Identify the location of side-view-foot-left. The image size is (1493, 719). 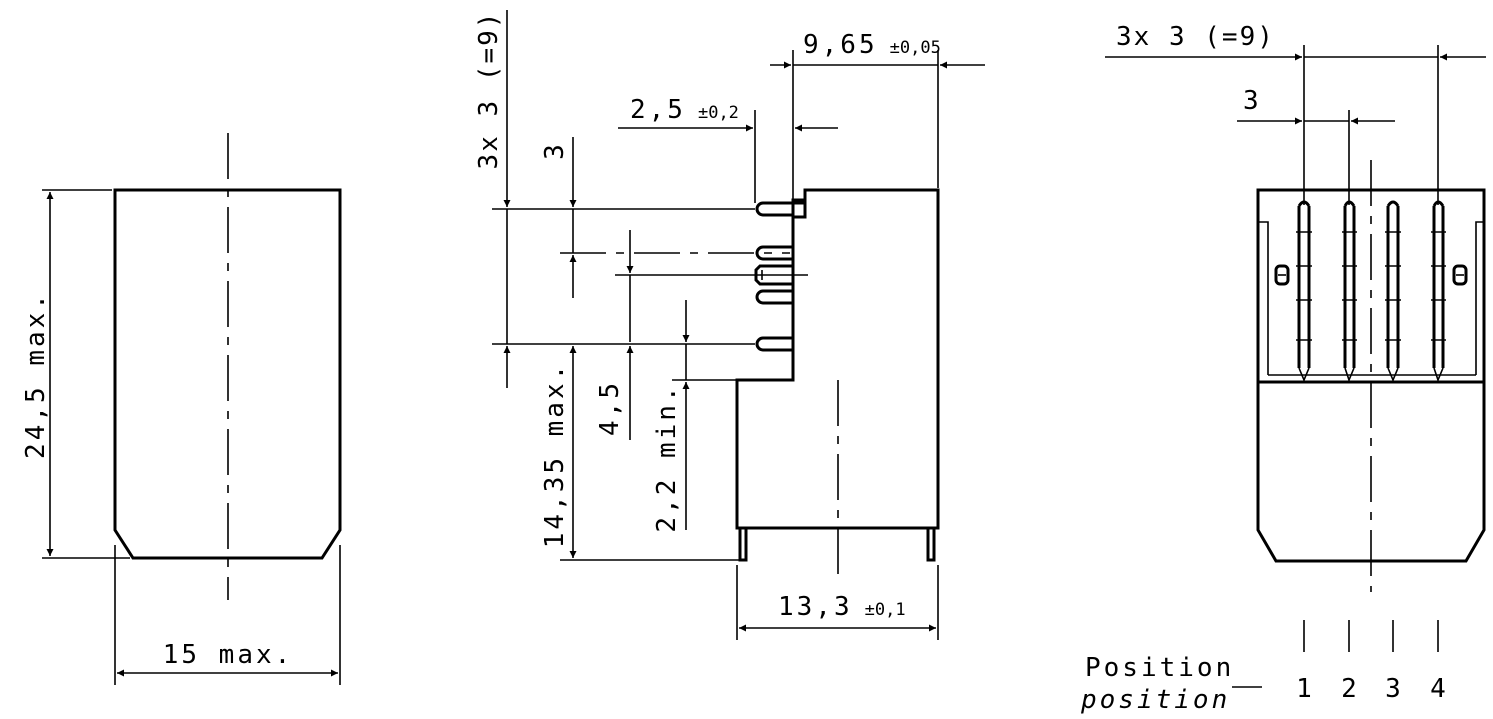
(743, 545).